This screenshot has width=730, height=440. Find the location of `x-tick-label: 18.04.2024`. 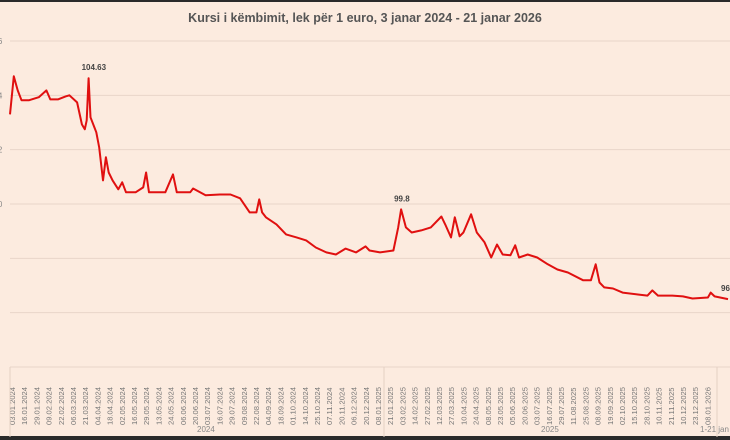

x-tick-label: 18.04.2024 is located at coordinates (110, 406).